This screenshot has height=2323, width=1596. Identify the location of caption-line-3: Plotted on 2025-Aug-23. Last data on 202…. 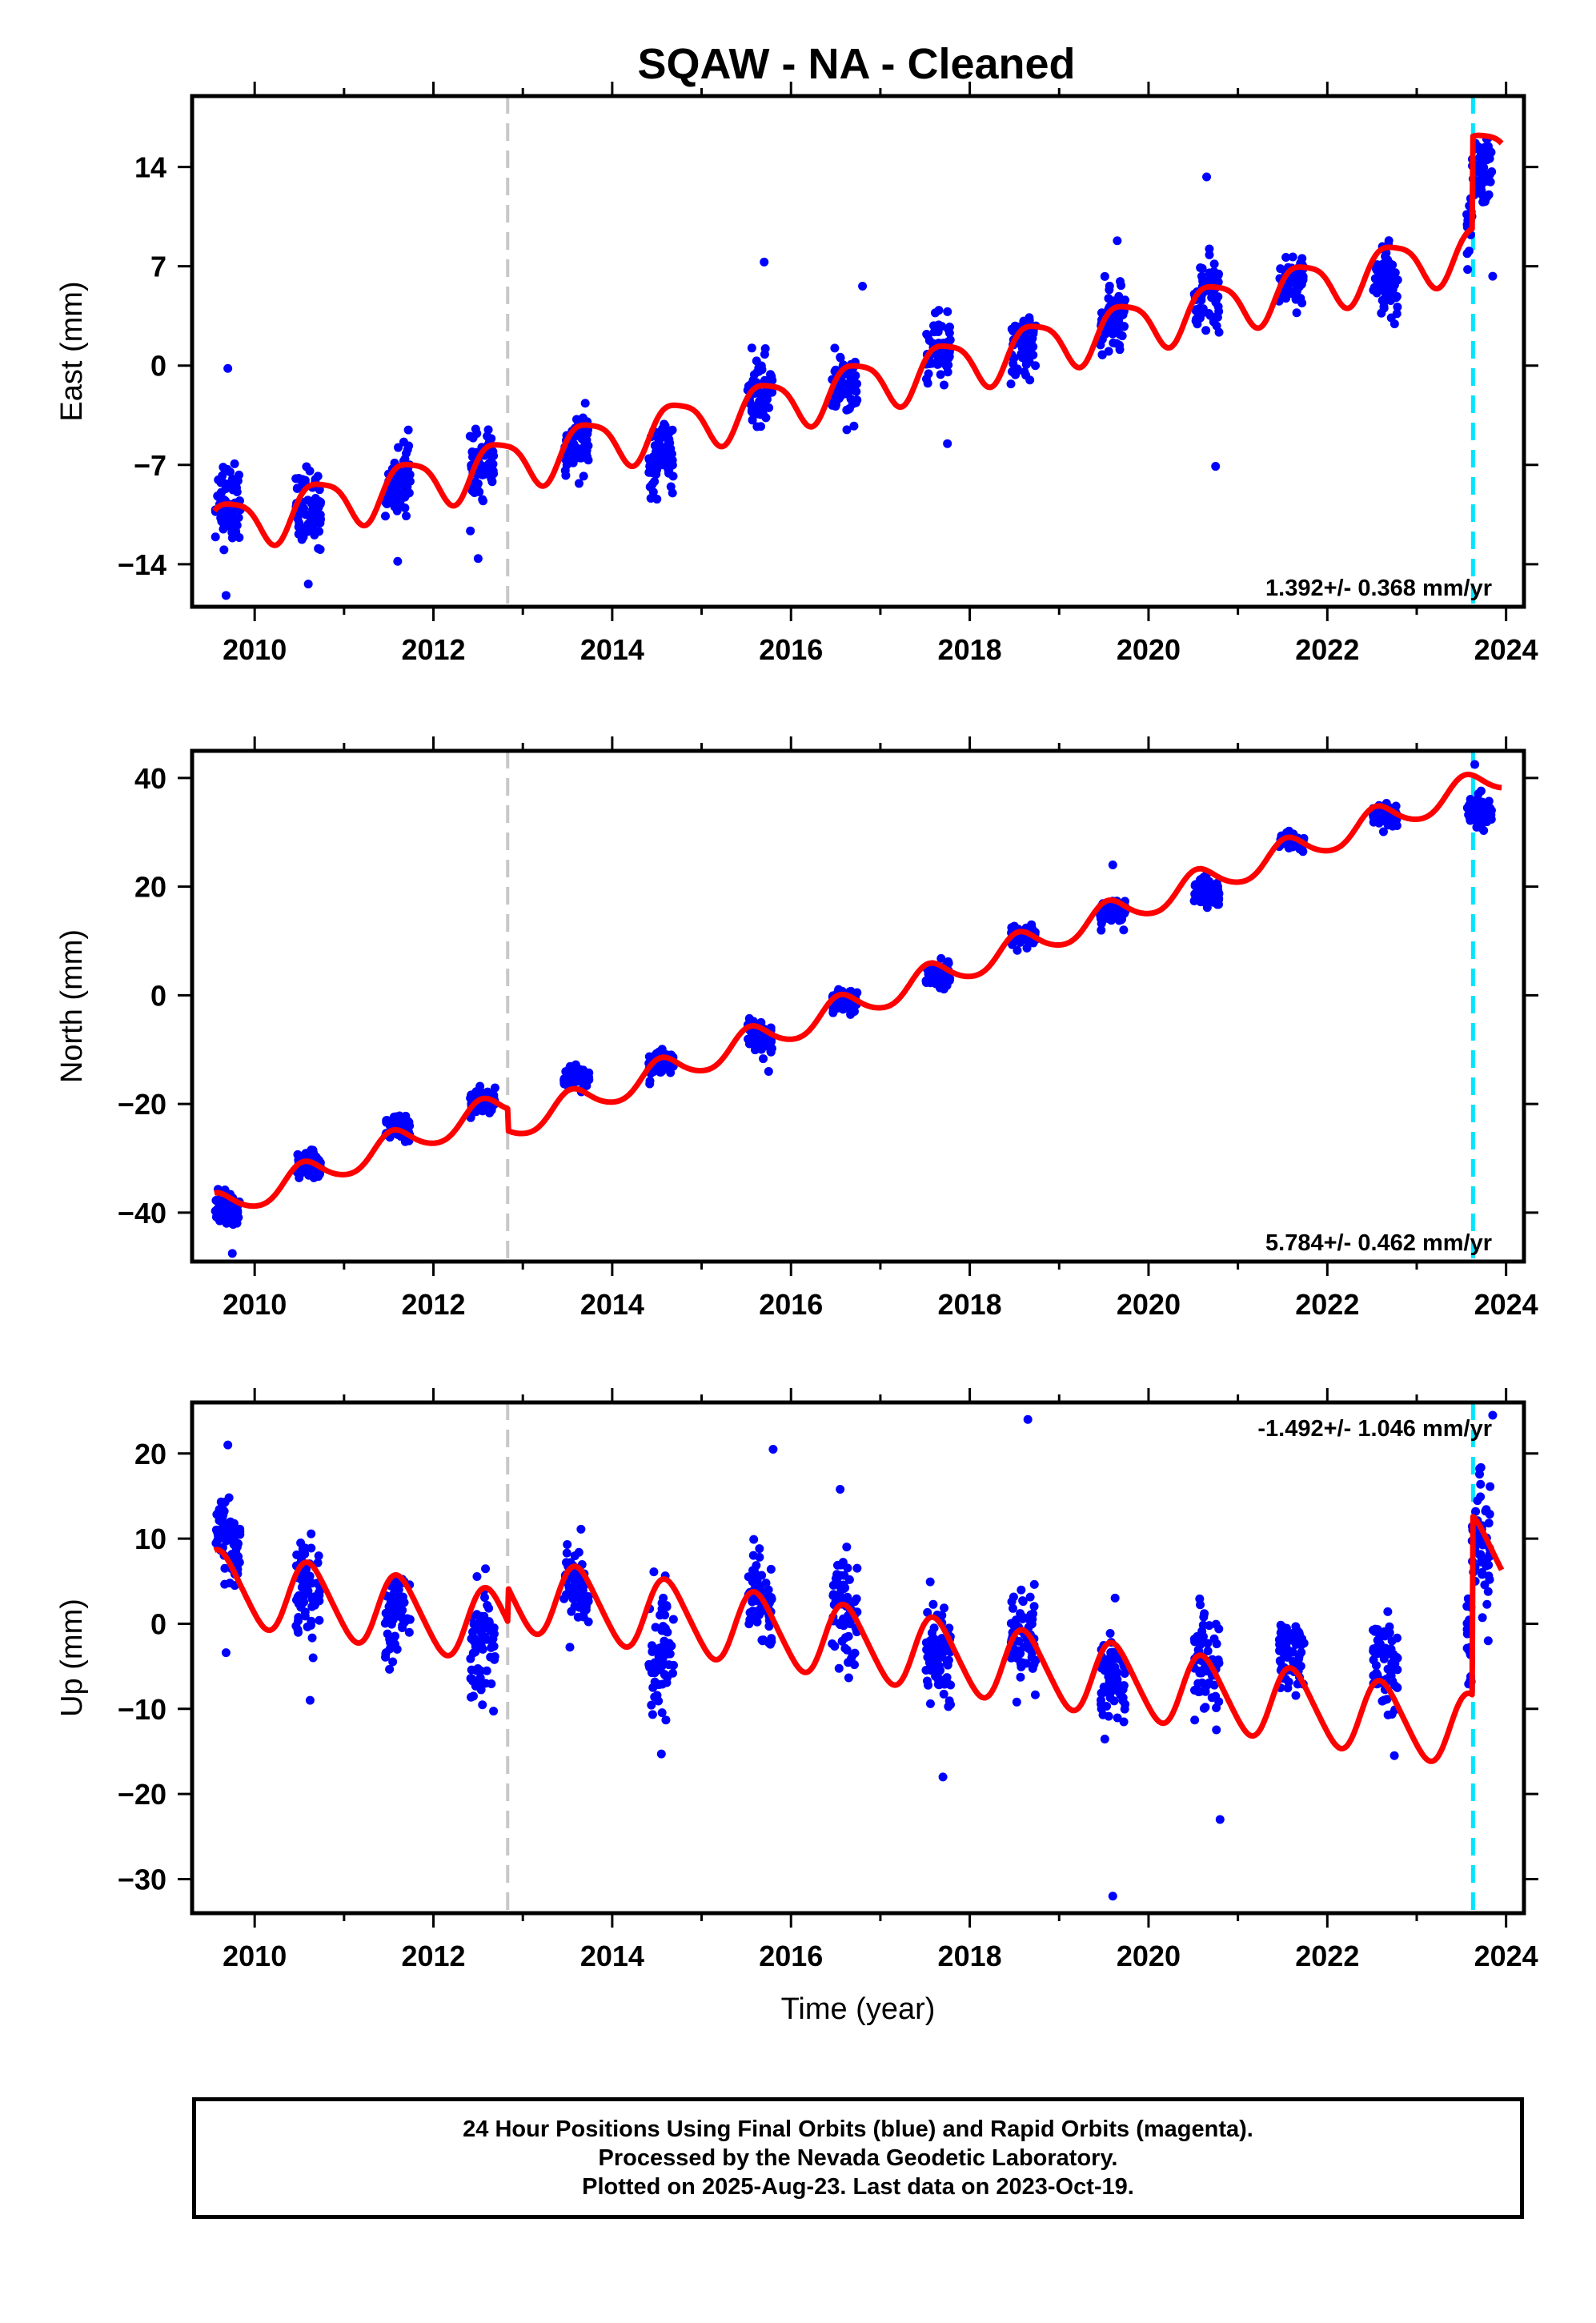
(858, 2187).